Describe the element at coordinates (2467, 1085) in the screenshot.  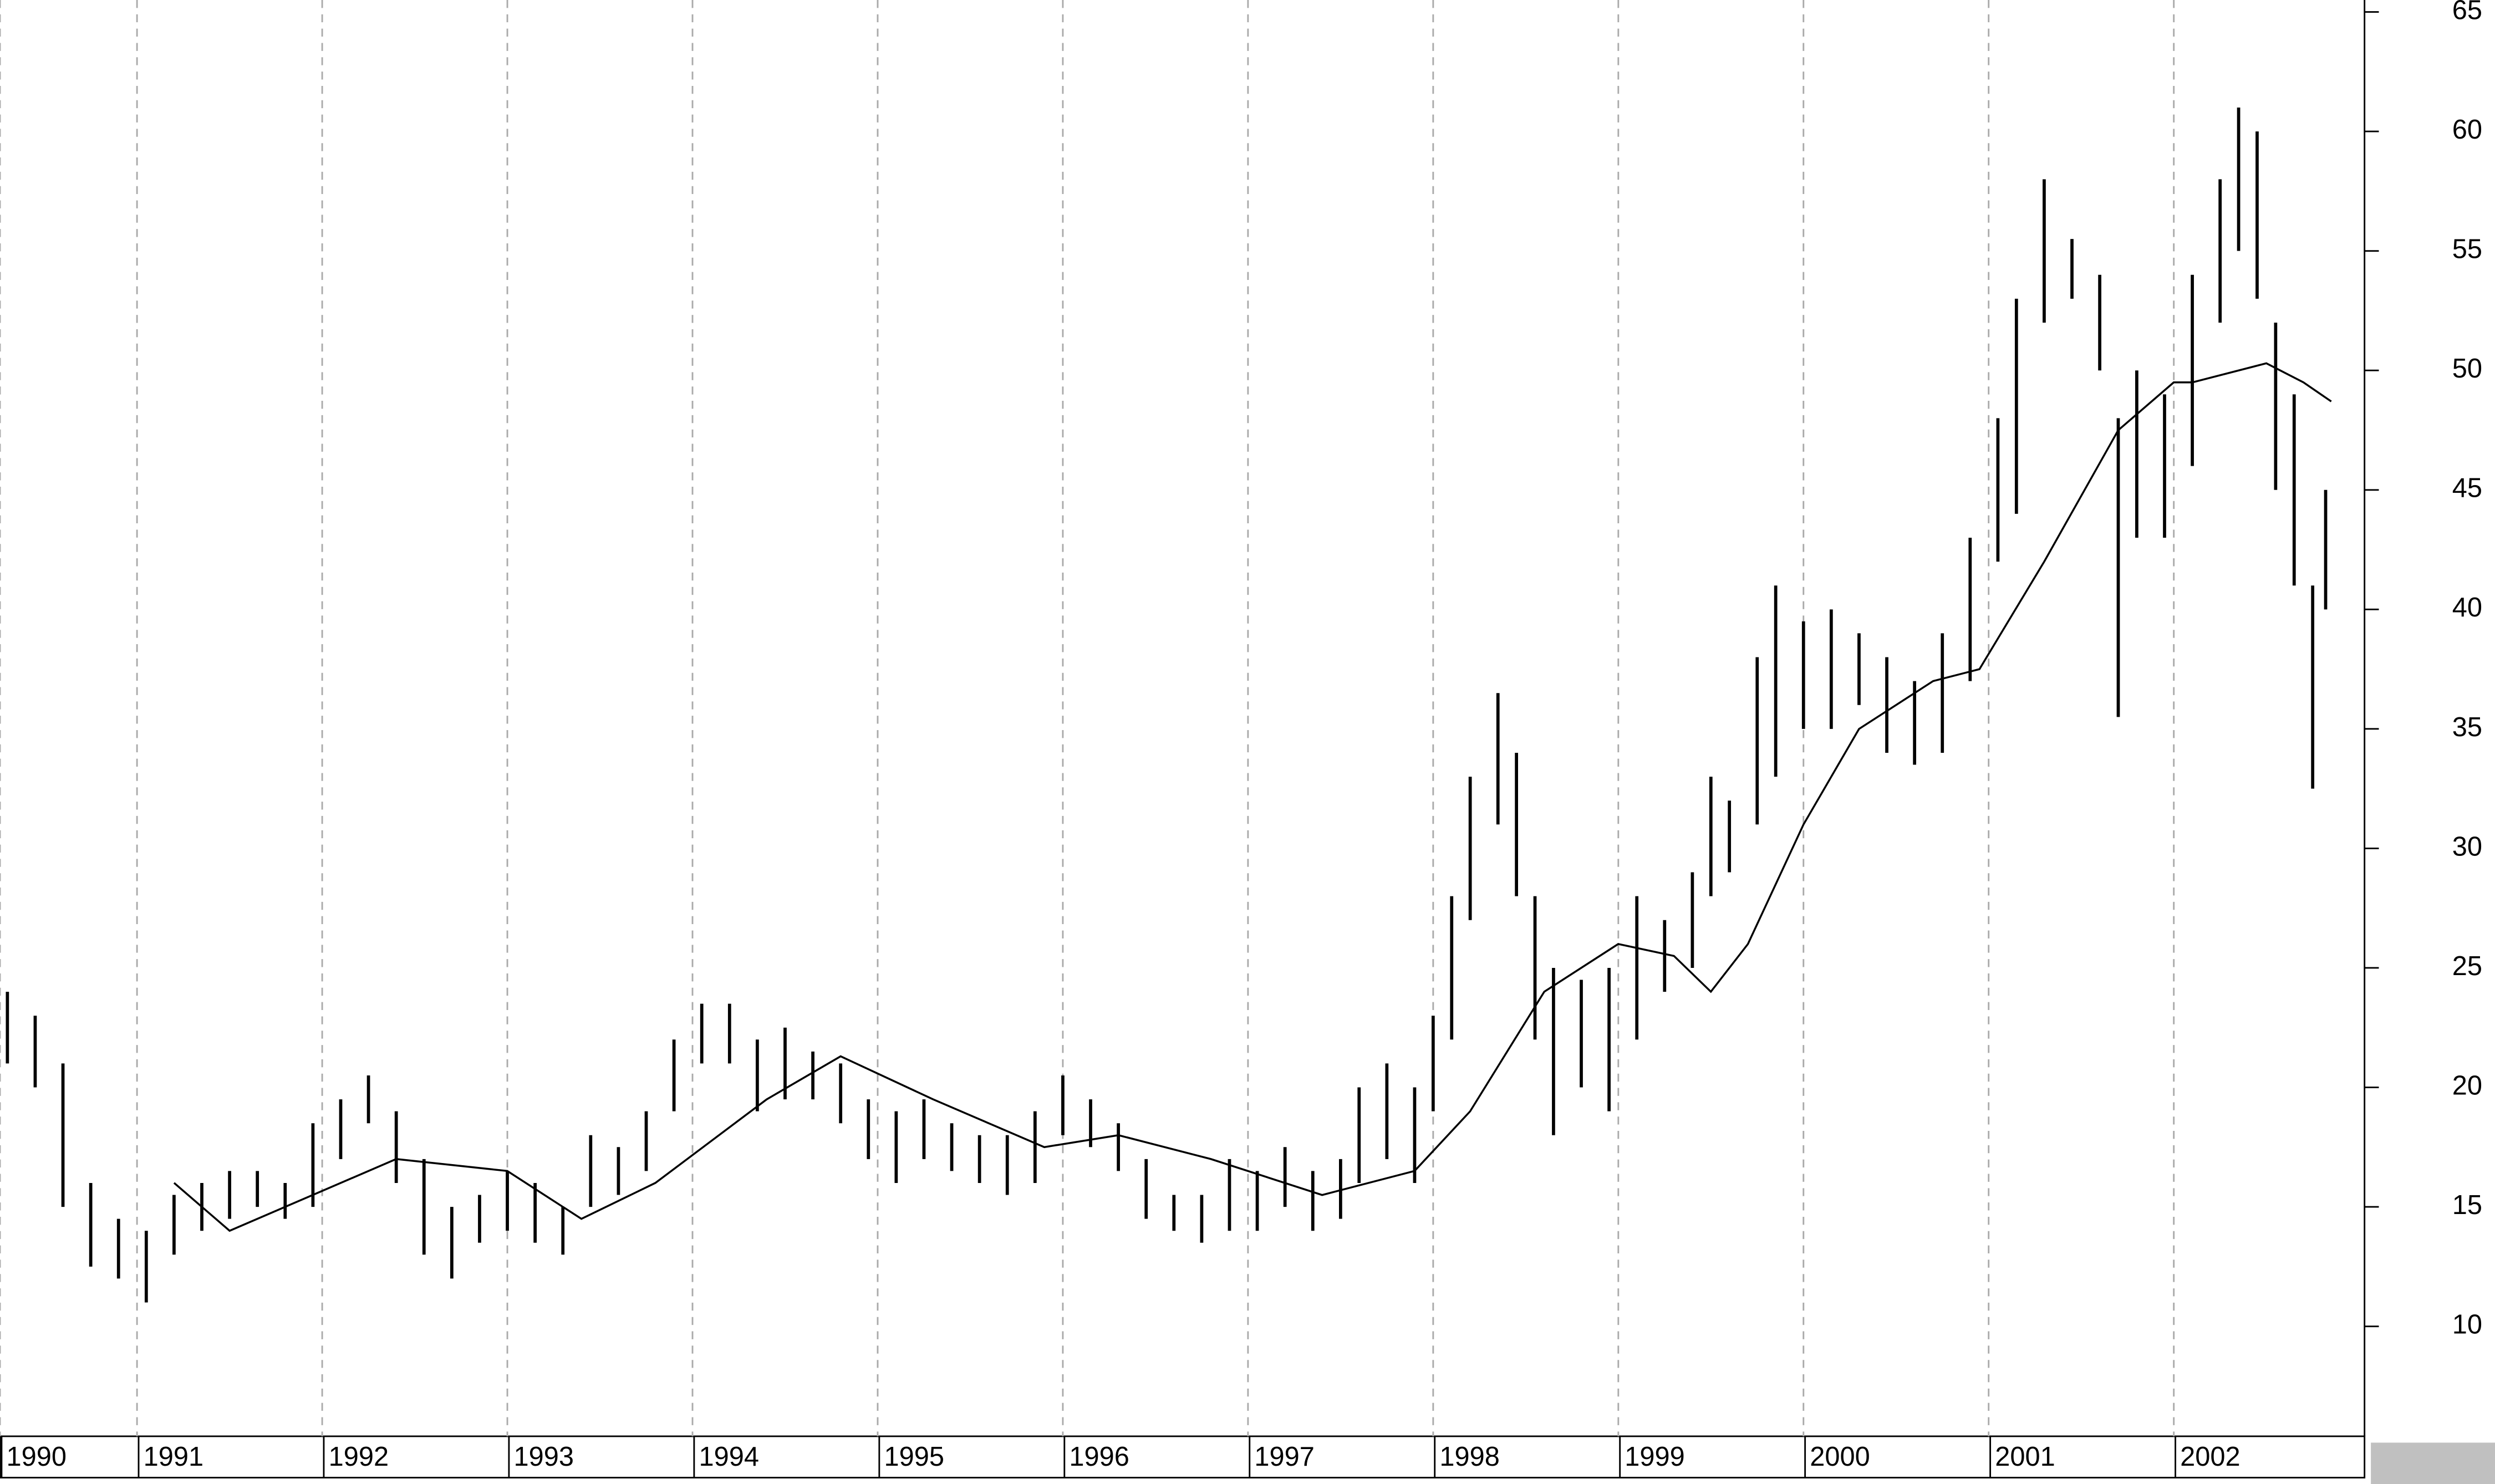
I see `y-tick-label: 20` at that location.